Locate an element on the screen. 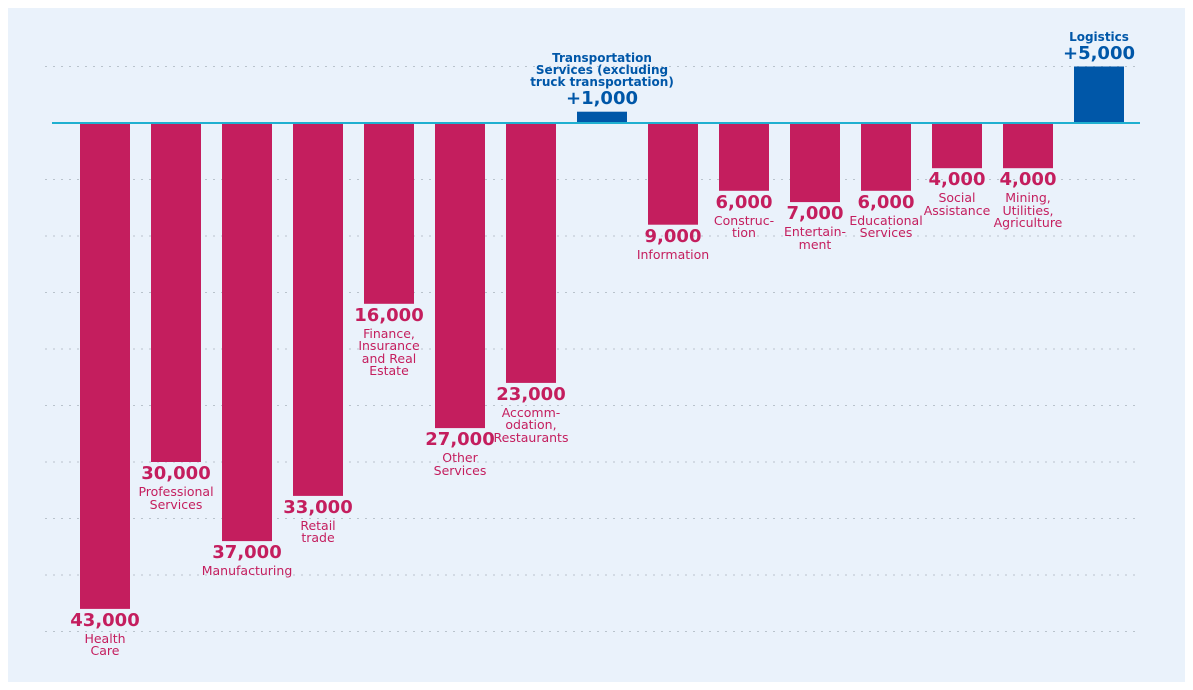 This screenshot has height=690, width=1193. value-label: 30,000 is located at coordinates (176, 473).